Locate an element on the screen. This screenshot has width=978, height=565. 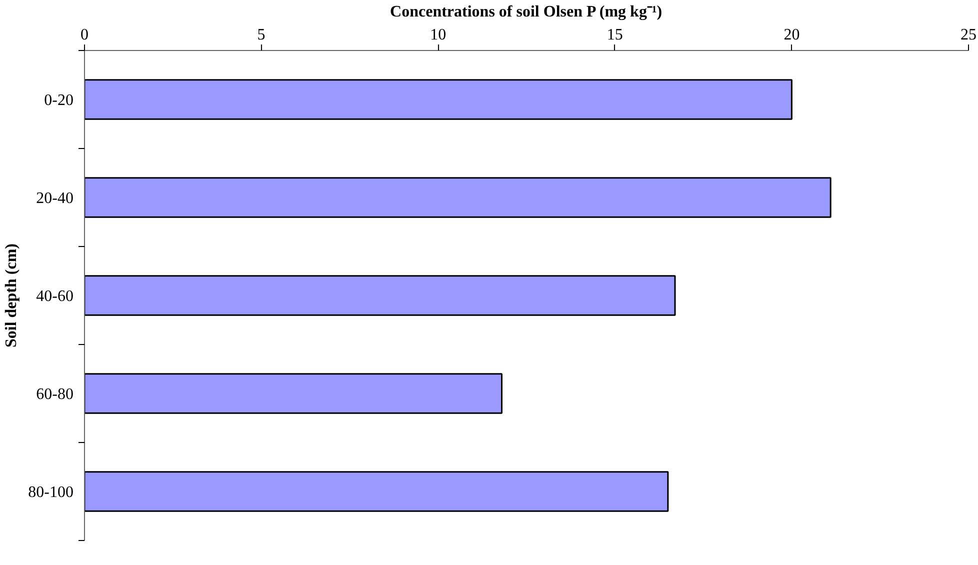
x-tick-label: 5 is located at coordinates (261, 35).